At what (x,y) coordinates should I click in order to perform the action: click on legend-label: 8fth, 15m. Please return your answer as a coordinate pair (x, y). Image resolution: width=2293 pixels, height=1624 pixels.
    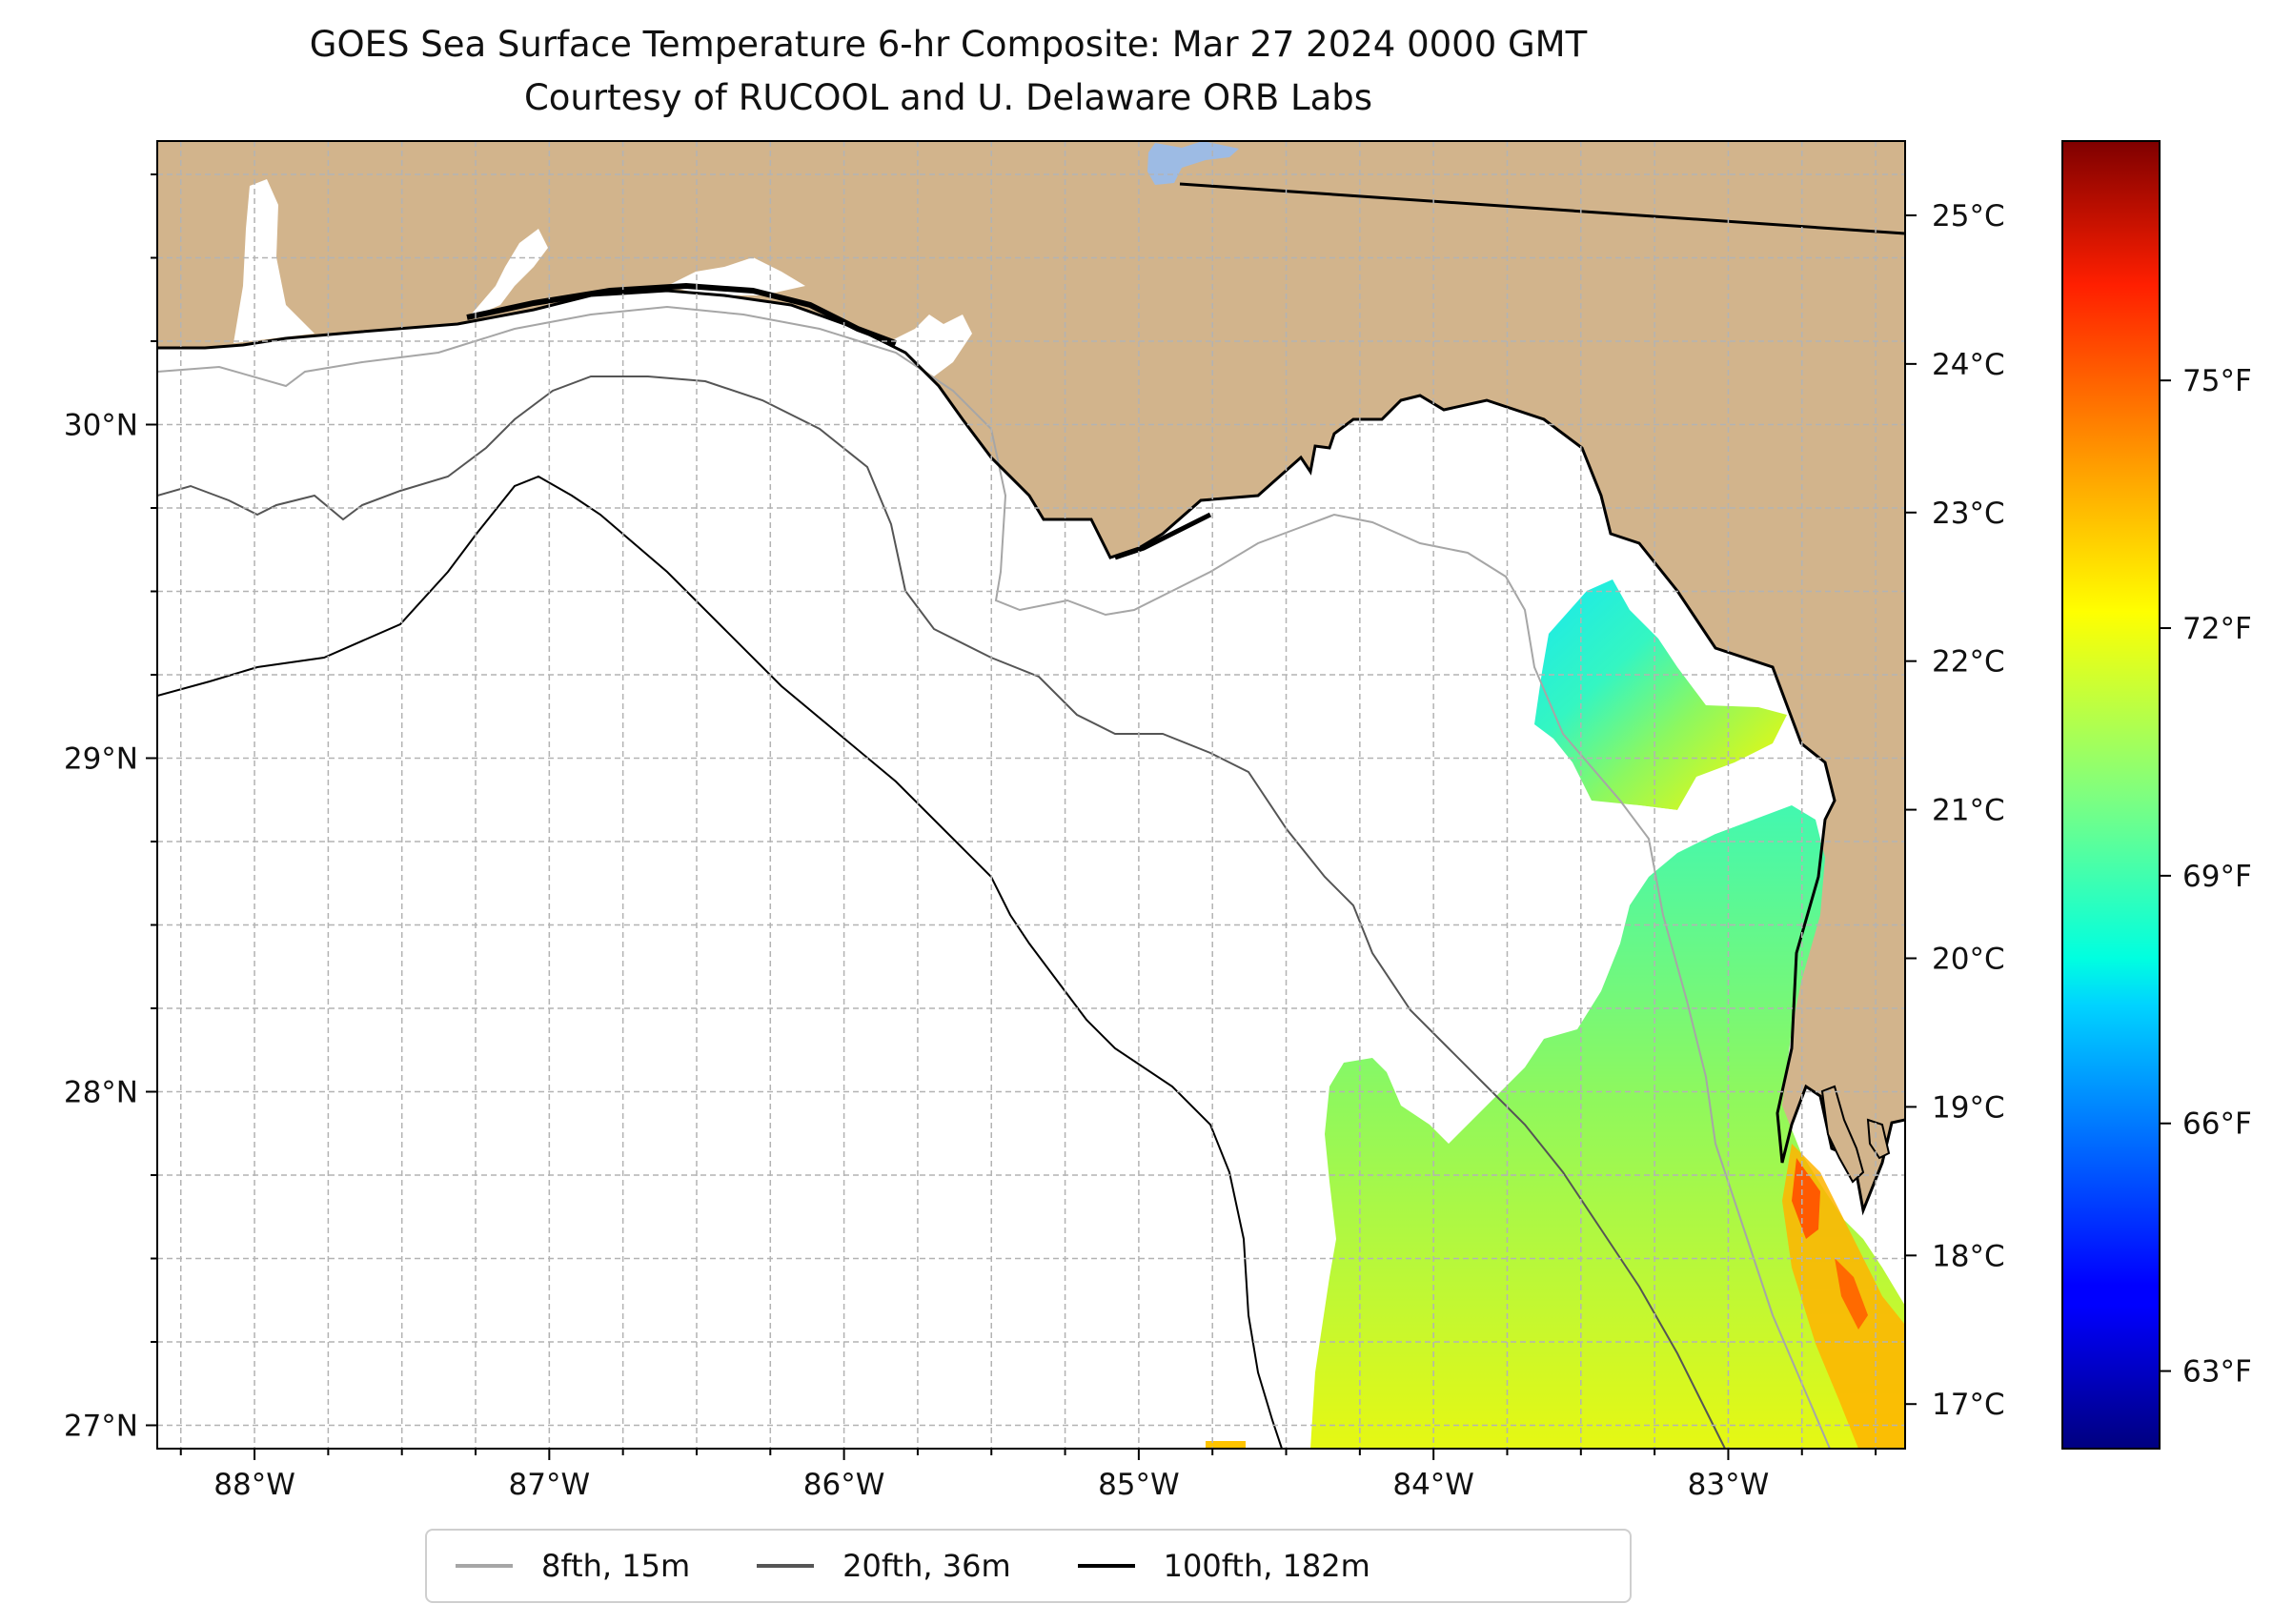
    Looking at the image, I should click on (616, 1566).